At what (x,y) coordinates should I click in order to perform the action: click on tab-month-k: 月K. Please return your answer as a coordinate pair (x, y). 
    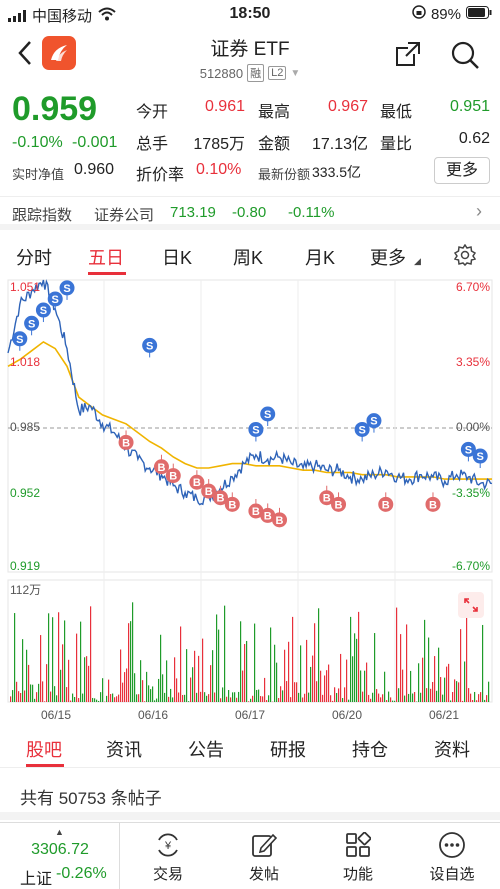
    Looking at the image, I should click on (320, 258).